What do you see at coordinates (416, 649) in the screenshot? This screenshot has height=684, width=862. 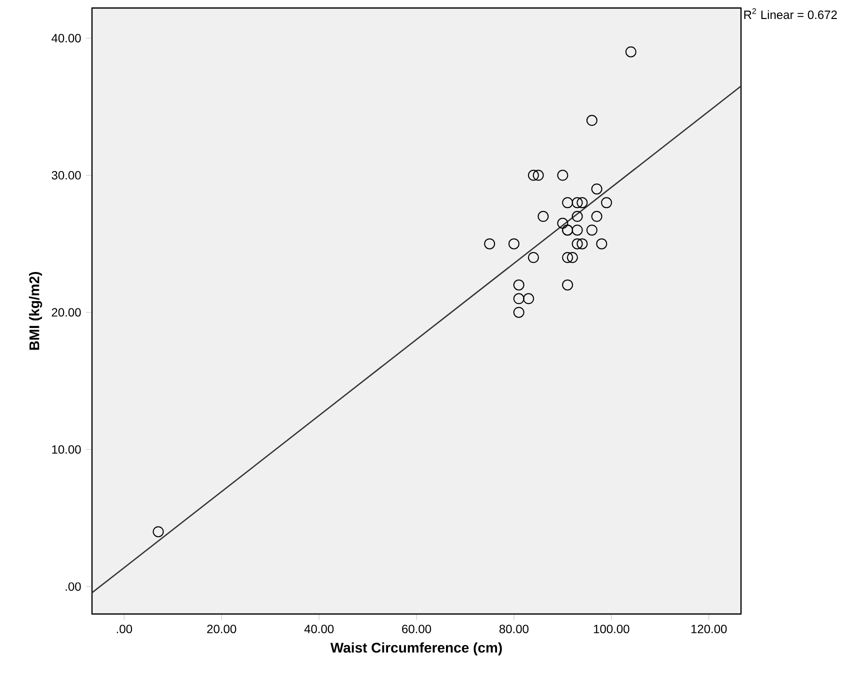 I see `x-axis-title: Waist Circumference (cm)` at bounding box center [416, 649].